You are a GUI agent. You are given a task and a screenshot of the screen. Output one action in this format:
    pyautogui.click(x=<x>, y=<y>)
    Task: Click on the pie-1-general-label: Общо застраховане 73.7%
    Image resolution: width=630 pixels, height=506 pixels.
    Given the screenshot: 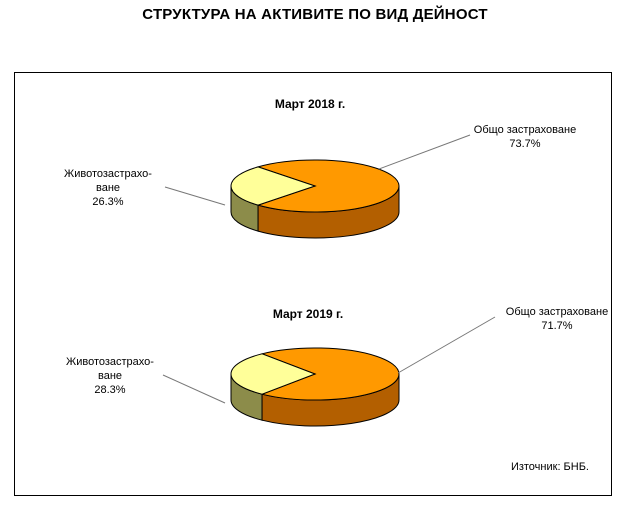 What is the action you would take?
    pyautogui.click(x=525, y=137)
    